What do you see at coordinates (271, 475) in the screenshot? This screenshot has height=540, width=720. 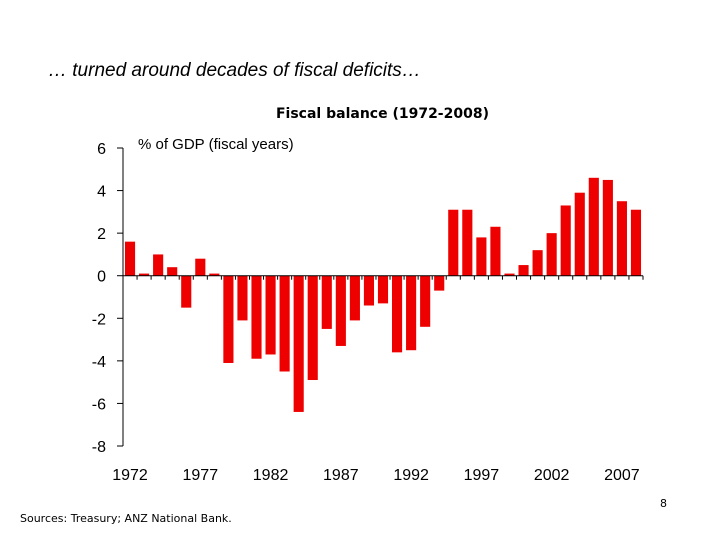 I see `x-tick-label-1982: 1982` at bounding box center [271, 475].